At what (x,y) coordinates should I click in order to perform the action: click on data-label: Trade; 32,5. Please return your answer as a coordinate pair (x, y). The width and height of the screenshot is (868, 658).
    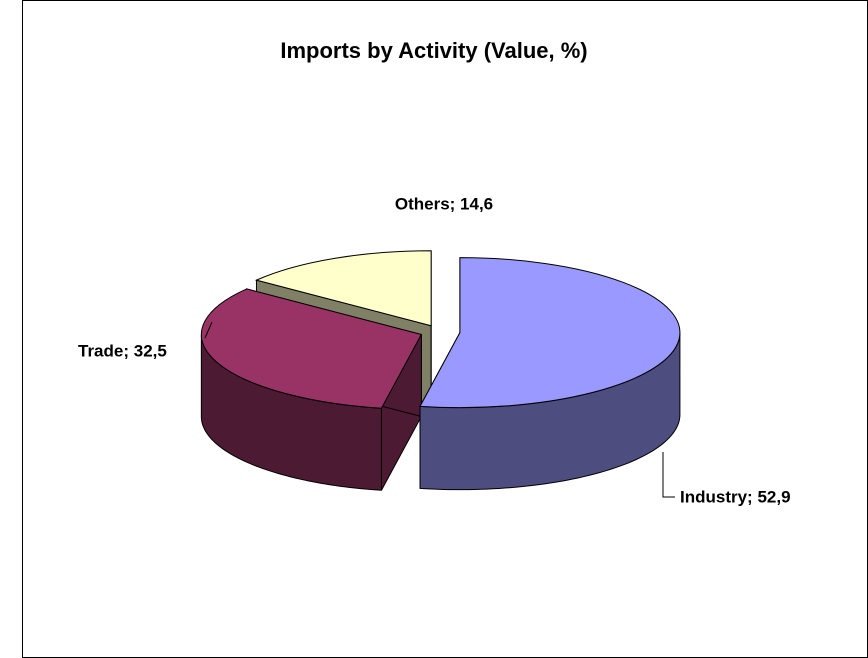
    Looking at the image, I should click on (122, 350).